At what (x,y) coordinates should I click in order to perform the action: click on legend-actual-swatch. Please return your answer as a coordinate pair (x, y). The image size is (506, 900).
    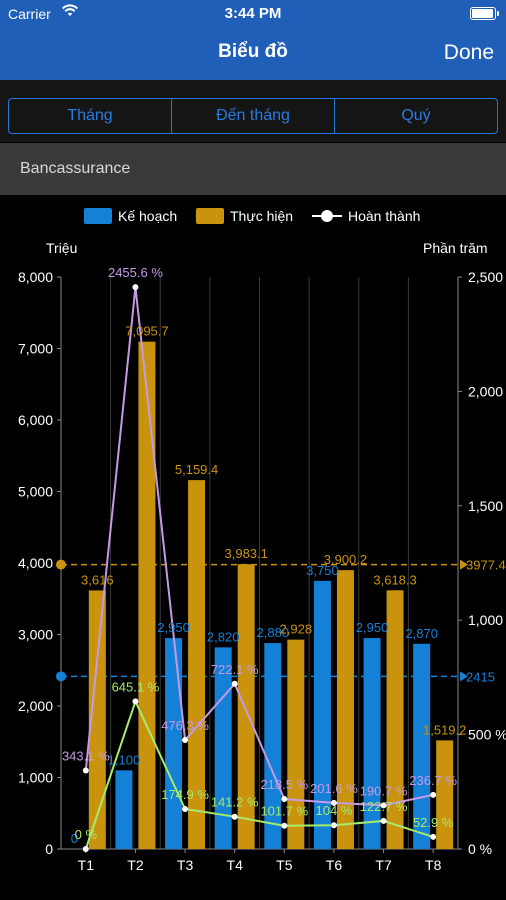
    Looking at the image, I should click on (210, 216).